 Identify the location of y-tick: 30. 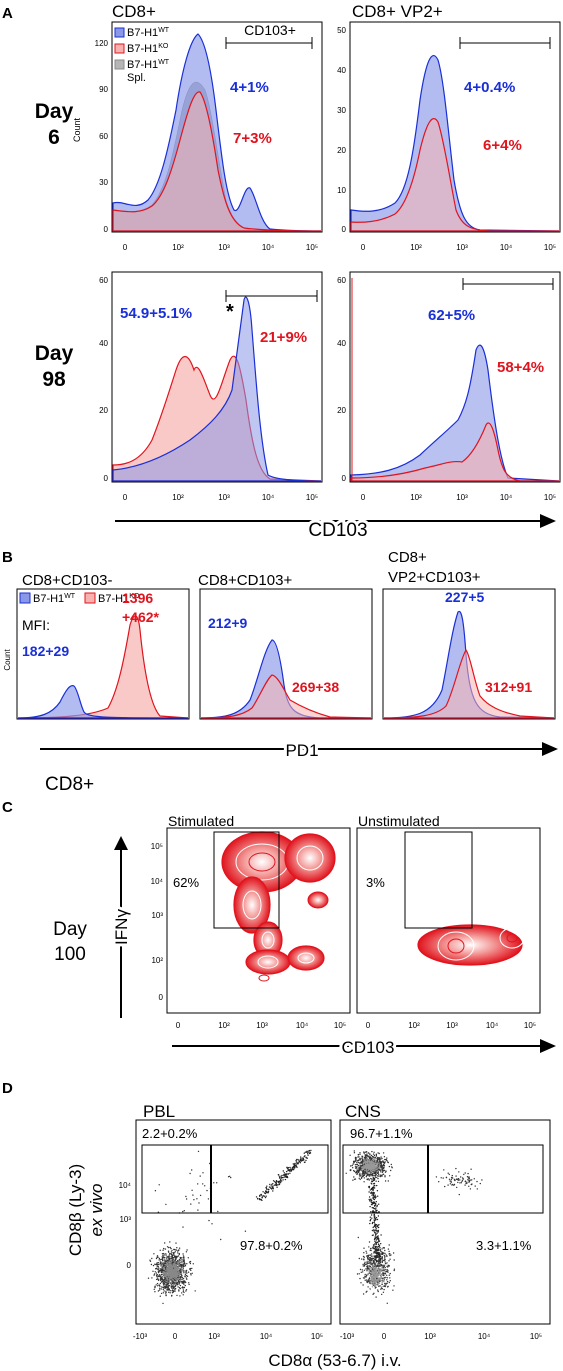
(103, 182).